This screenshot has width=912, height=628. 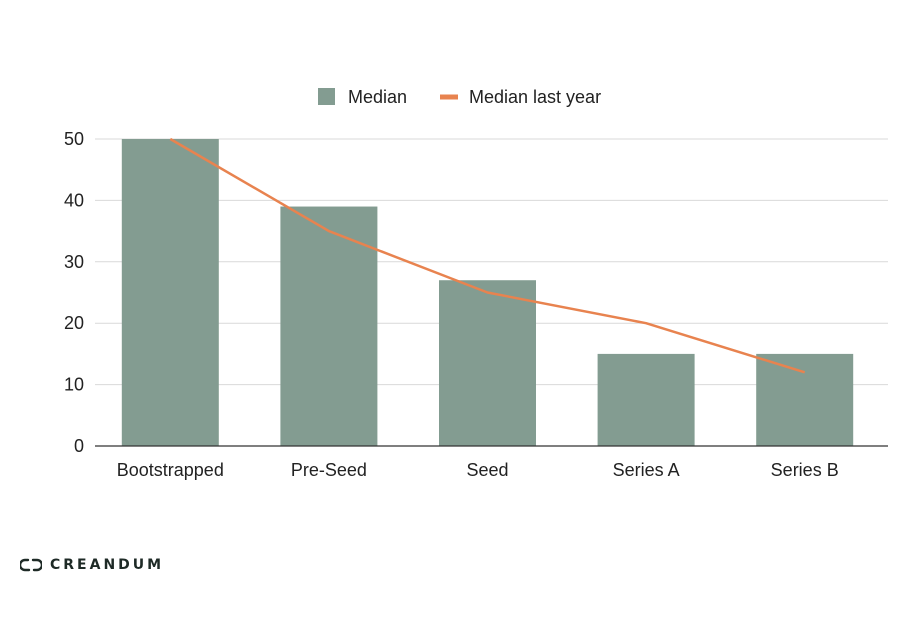 I want to click on legend-label-median: Median, so click(x=377, y=97).